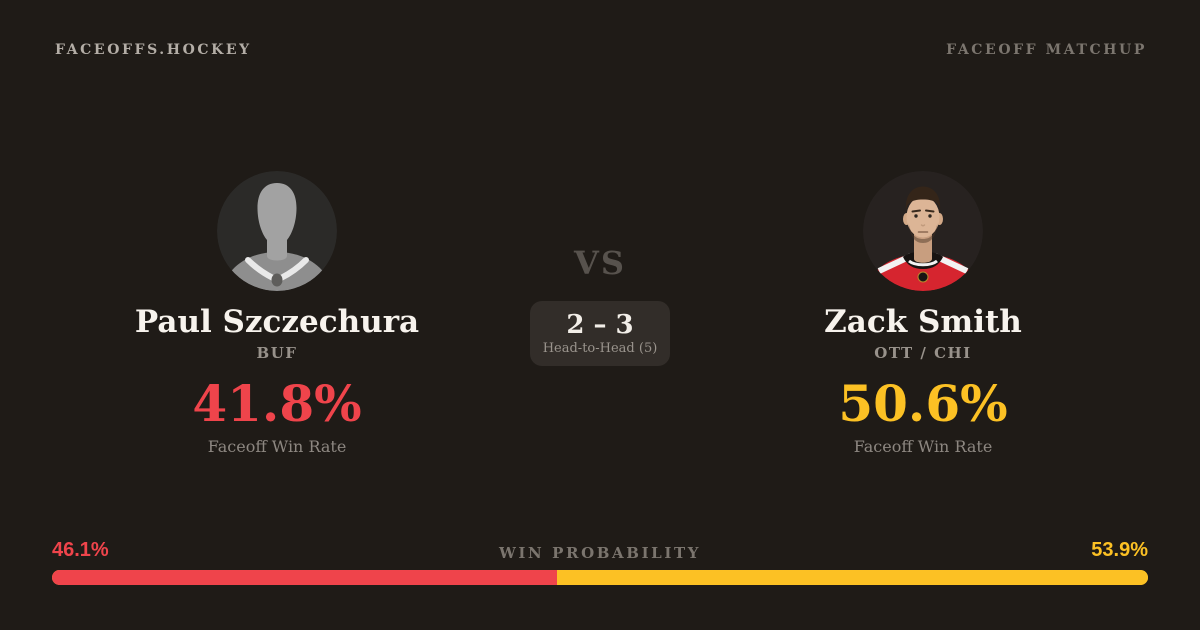 The height and width of the screenshot is (630, 1200). What do you see at coordinates (600, 263) in the screenshot?
I see `vs-label: VS` at bounding box center [600, 263].